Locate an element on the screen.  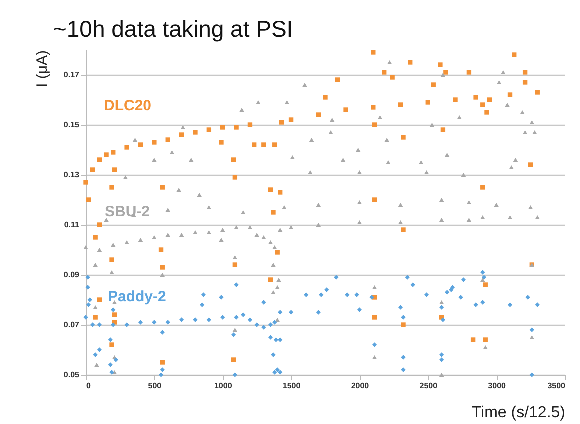
y-tick-label: 0.15 is located at coordinates (72, 125).